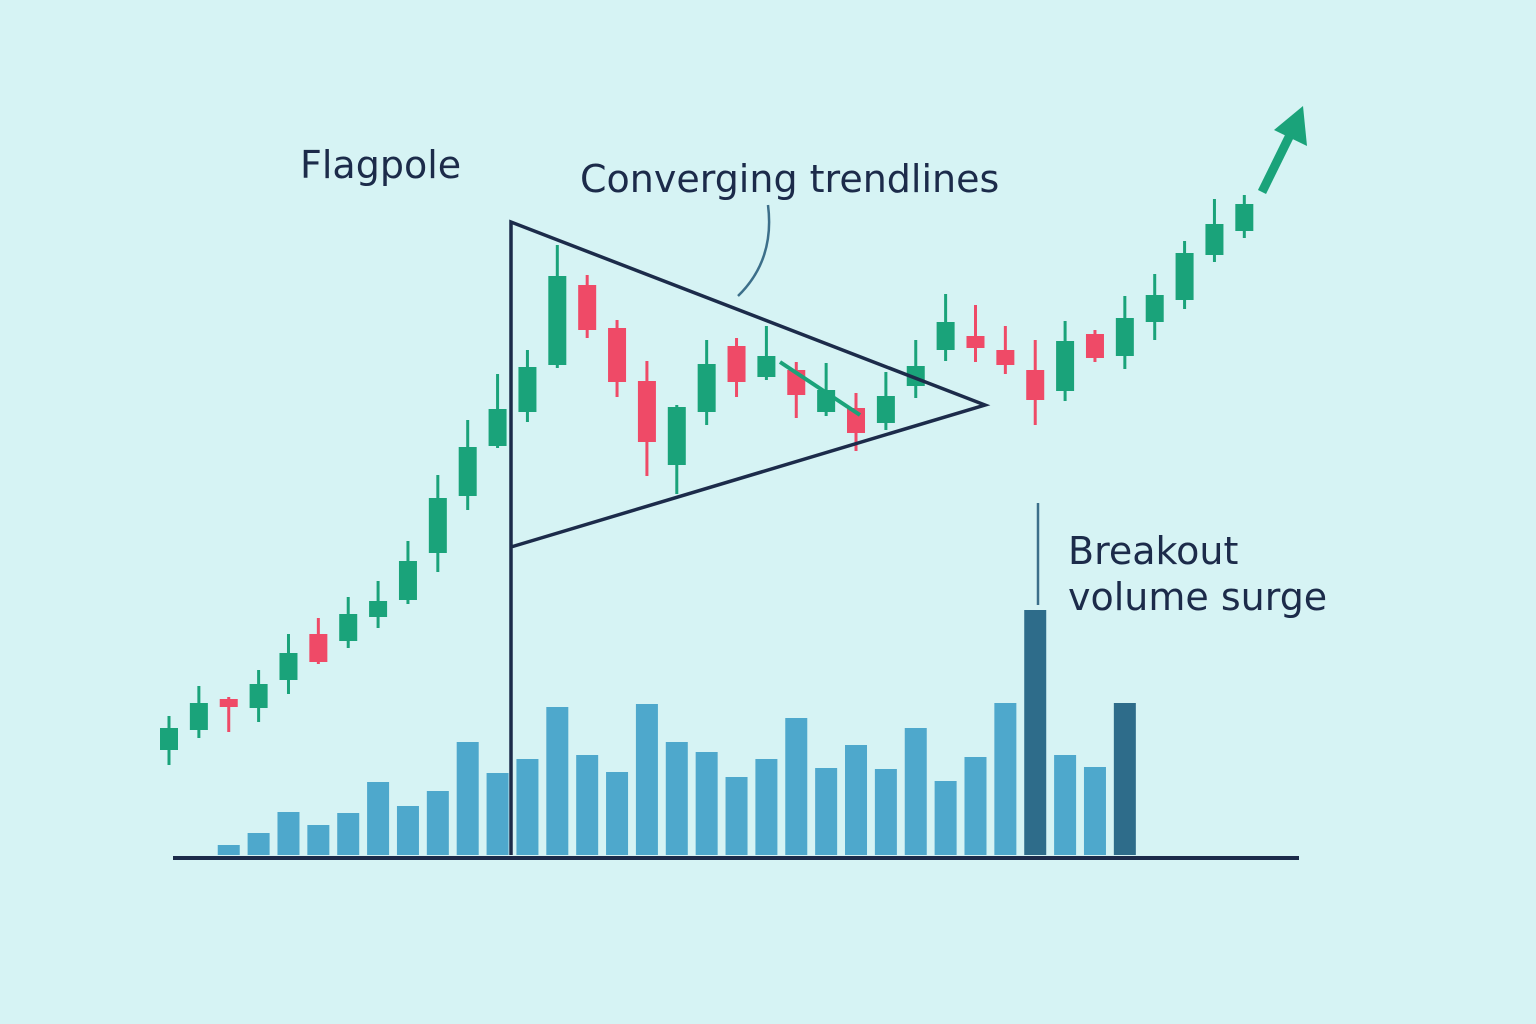  What do you see at coordinates (676, 732) in the screenshot?
I see `volume-layer` at bounding box center [676, 732].